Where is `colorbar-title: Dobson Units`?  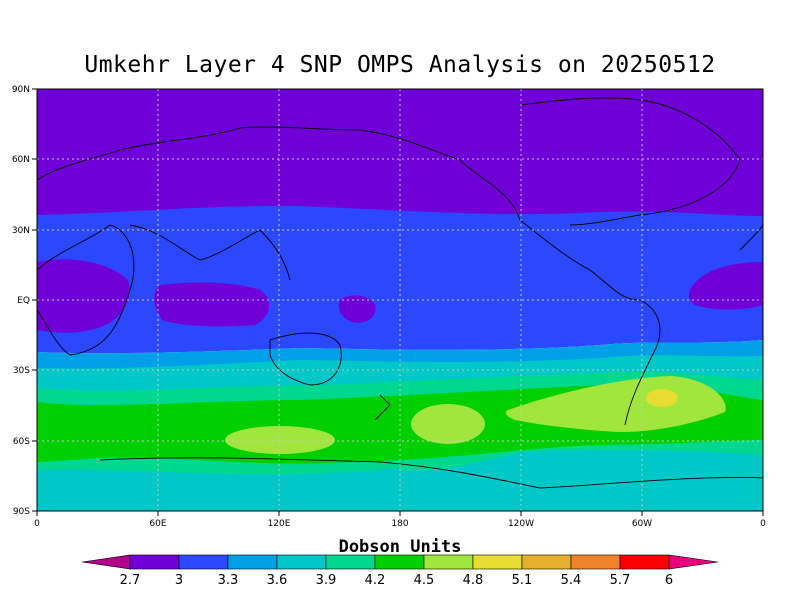
colorbar-title: Dobson Units is located at coordinates (400, 547).